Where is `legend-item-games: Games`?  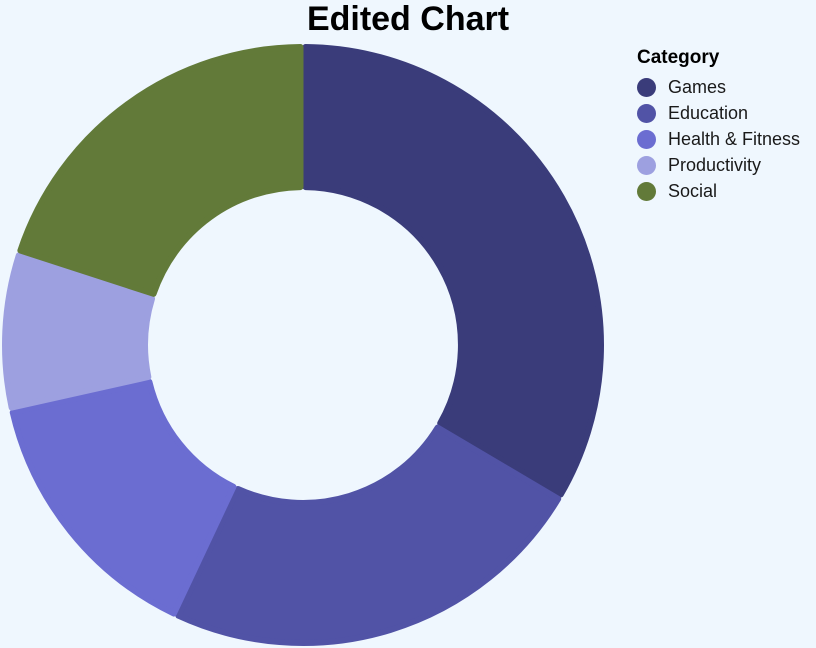
legend-item-games: Games is located at coordinates (718, 87).